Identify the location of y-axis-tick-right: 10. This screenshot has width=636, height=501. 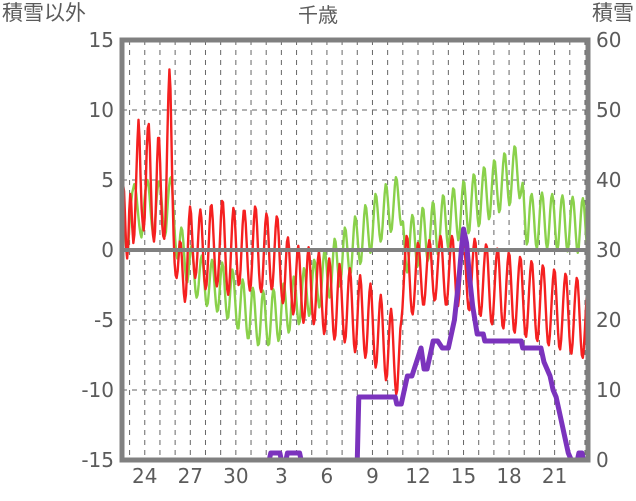
(609, 390).